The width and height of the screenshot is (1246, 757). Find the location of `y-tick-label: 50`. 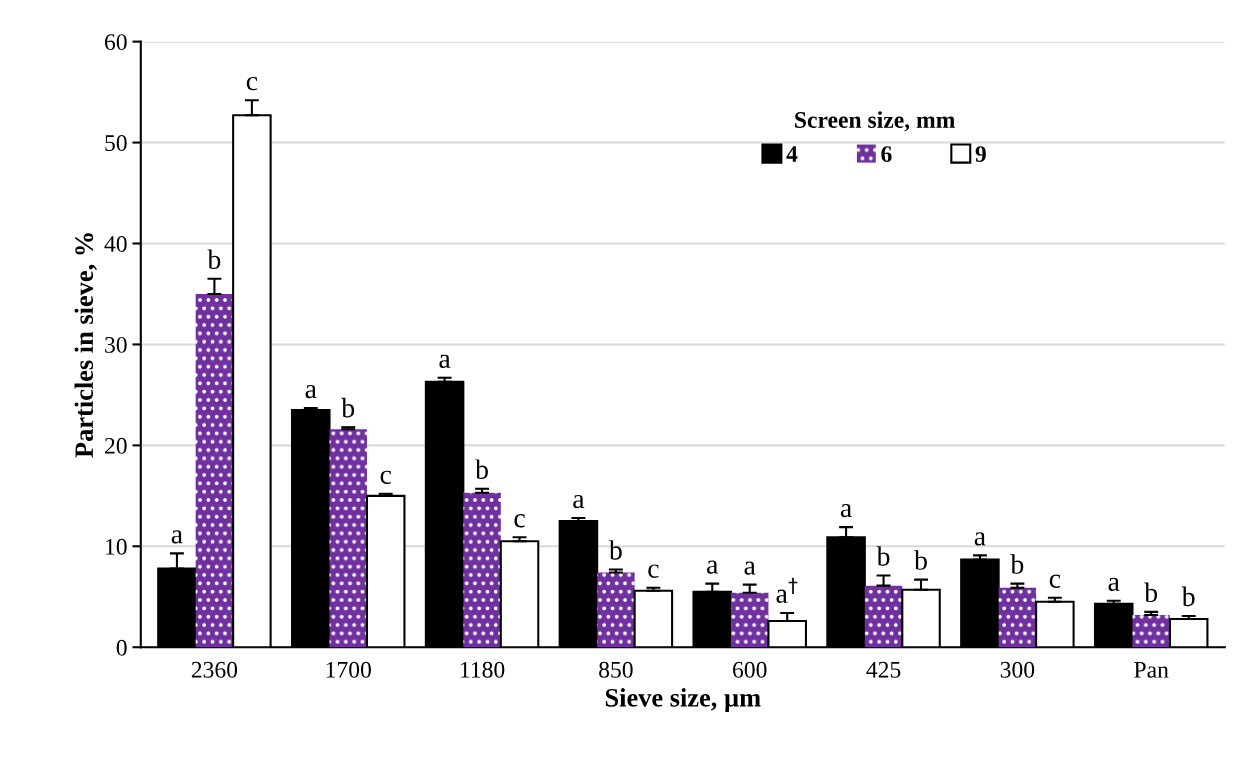

y-tick-label: 50 is located at coordinates (116, 143).